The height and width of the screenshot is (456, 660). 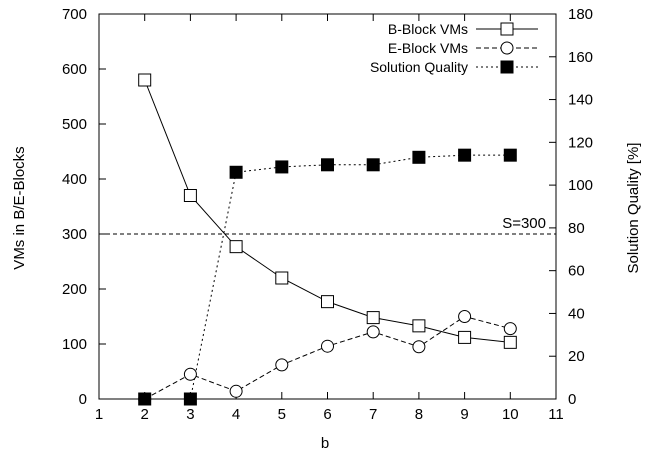 What do you see at coordinates (74, 344) in the screenshot?
I see `y-tick-label: 100` at bounding box center [74, 344].